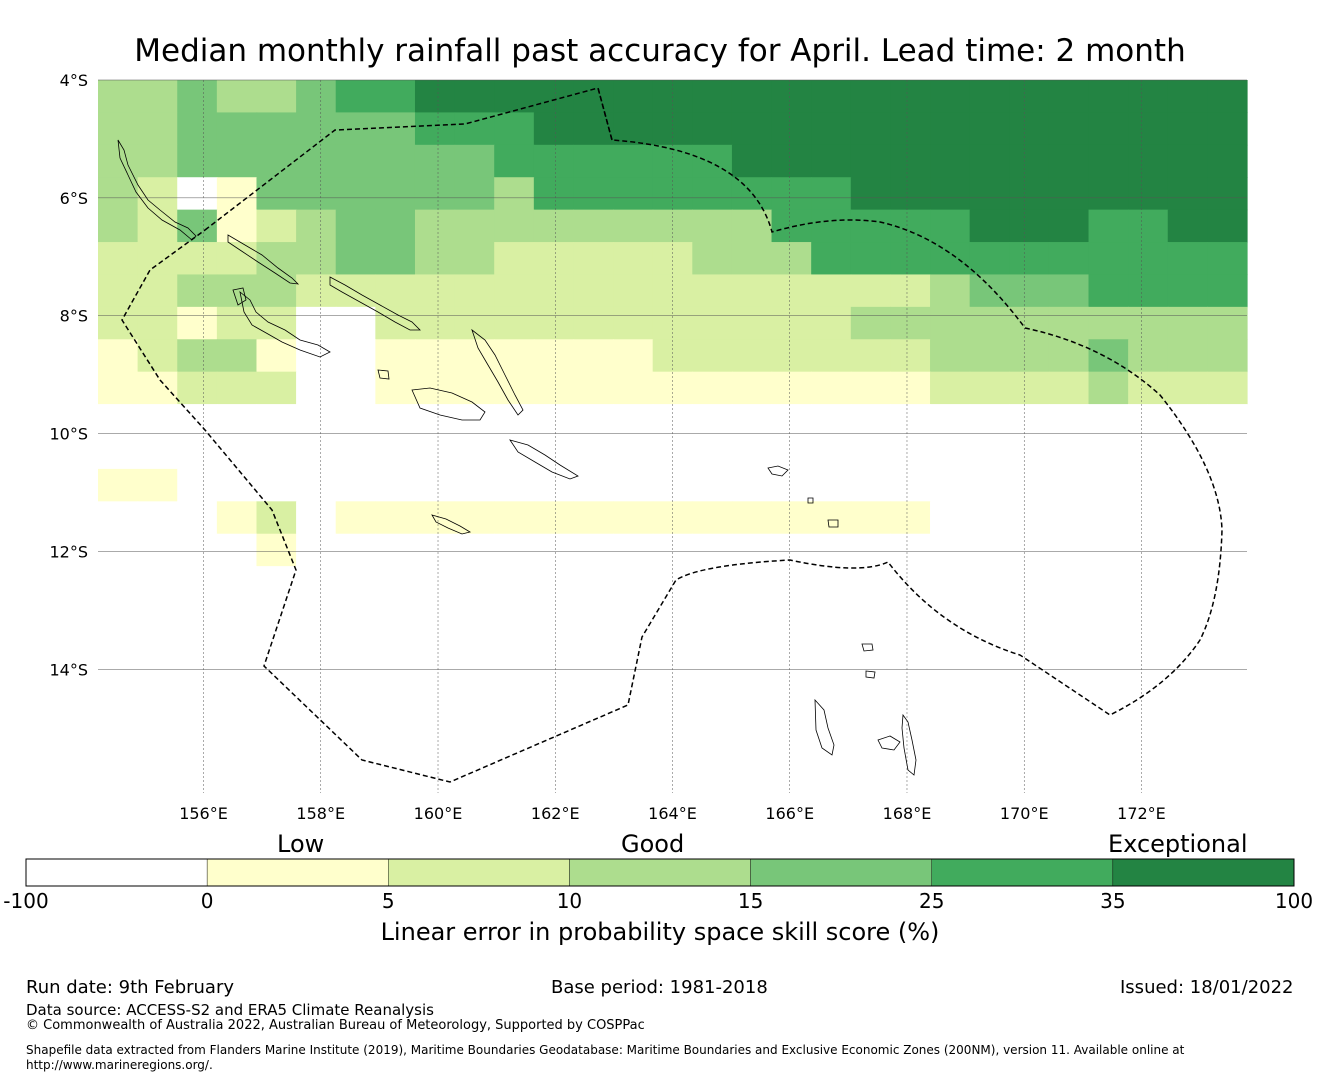 The width and height of the screenshot is (1320, 1080). I want to click on lon-tick-label: 156°E, so click(203, 813).